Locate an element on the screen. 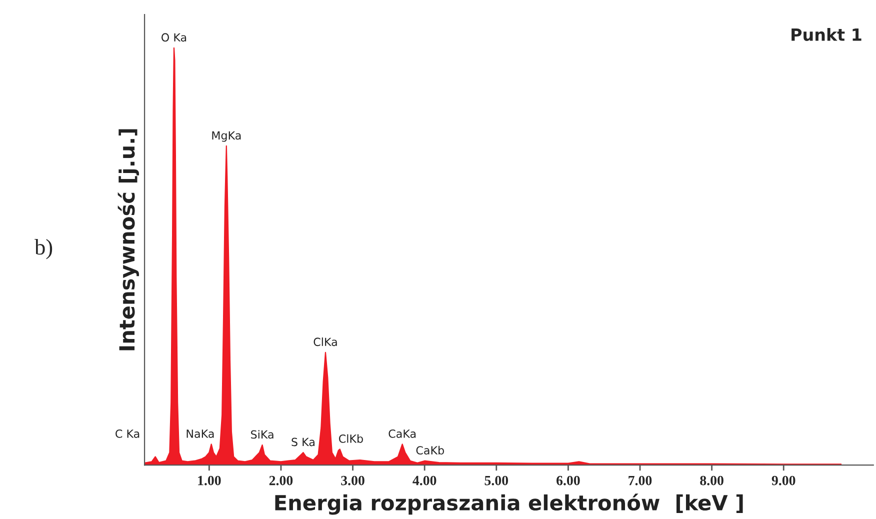  annotation: SiKa is located at coordinates (262, 434).